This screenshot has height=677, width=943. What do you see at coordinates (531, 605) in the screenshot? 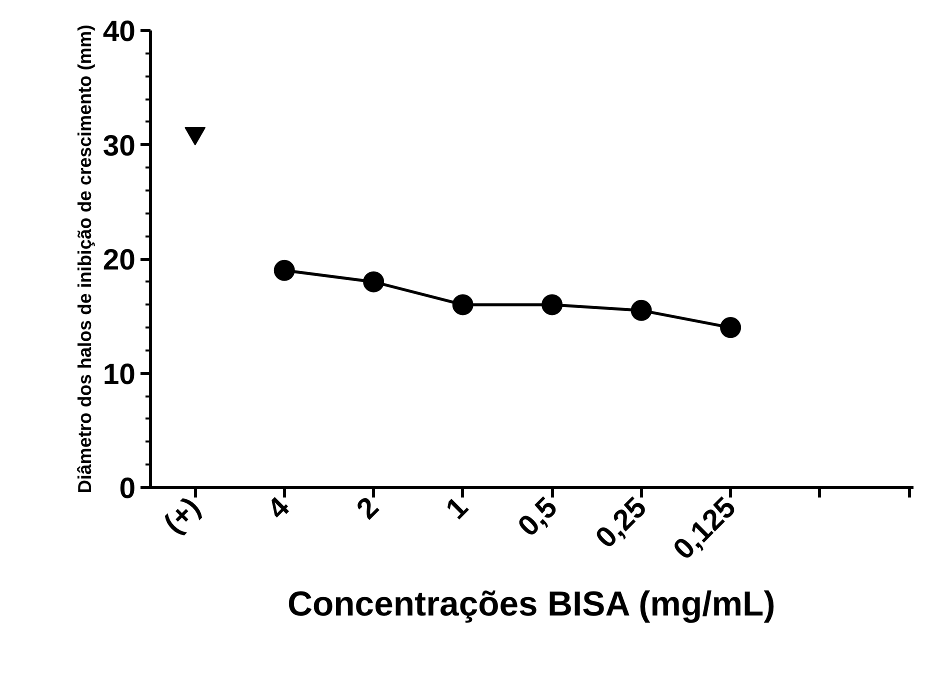
I see `x-axis-title: Concentrações BISA (mg/mL)` at bounding box center [531, 605].